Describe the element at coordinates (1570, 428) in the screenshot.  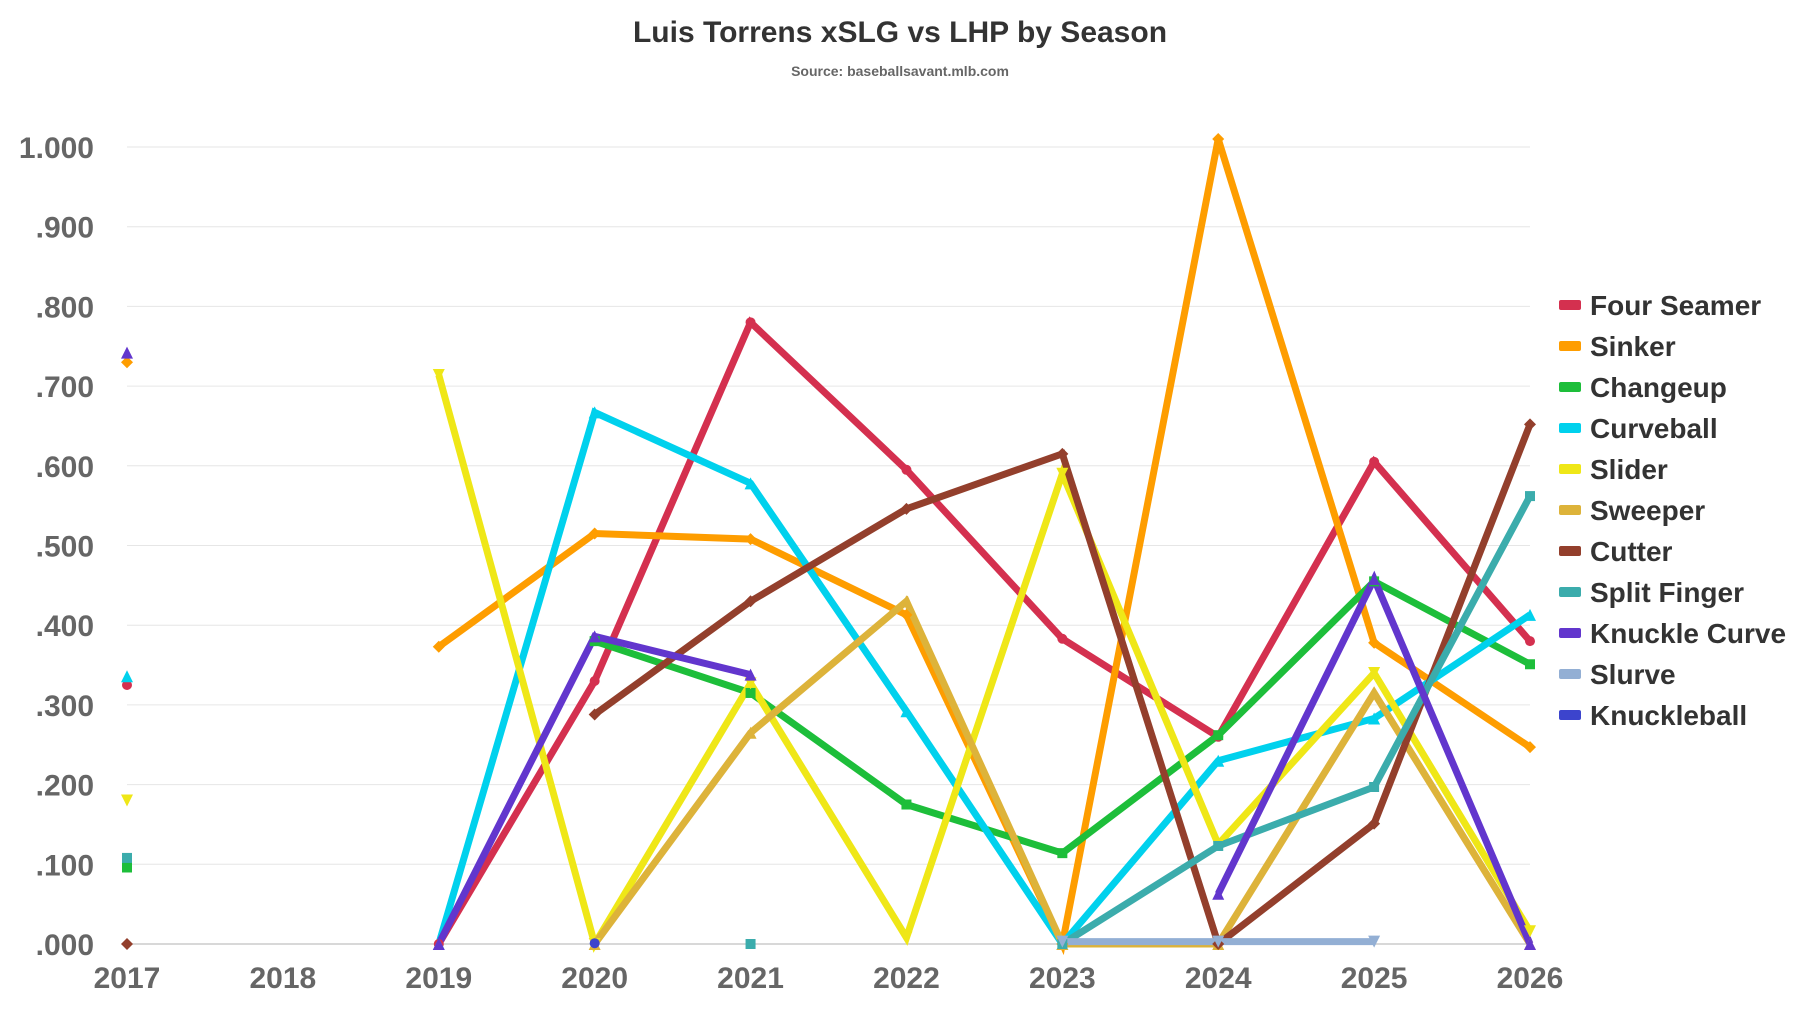
I see `legend-swatch-curveball` at that location.